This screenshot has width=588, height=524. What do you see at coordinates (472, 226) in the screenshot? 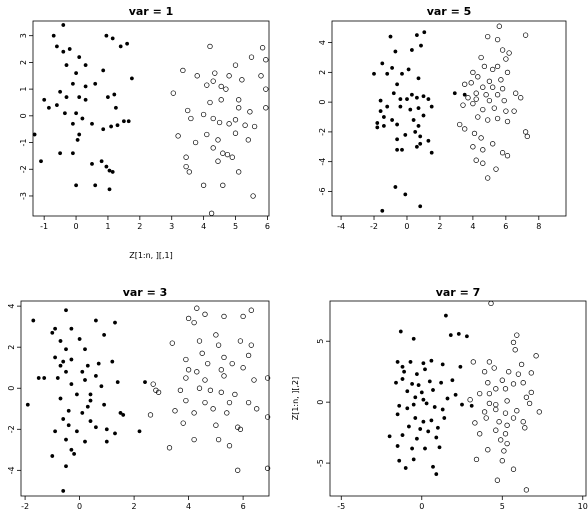
I see `x-tick-label: 4` at bounding box center [472, 226].